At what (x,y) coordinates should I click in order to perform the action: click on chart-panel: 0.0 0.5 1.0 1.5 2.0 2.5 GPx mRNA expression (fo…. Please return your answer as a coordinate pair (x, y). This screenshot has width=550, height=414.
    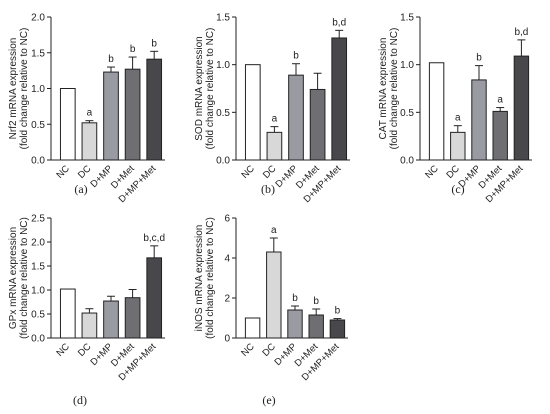
    Looking at the image, I should click on (86, 311).